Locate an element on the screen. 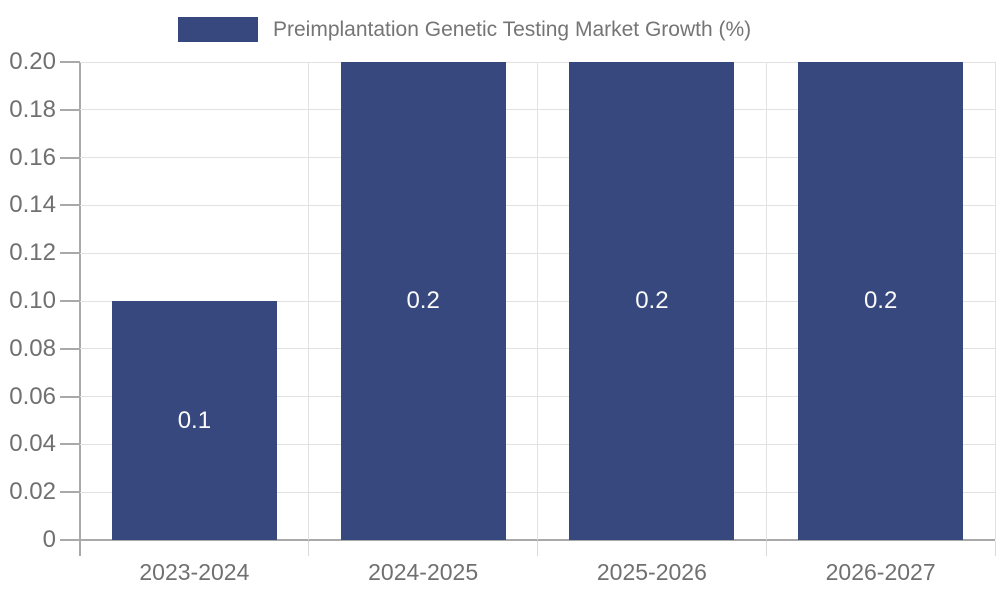 The width and height of the screenshot is (1000, 600). y-tick-label: 0.18 is located at coordinates (32, 109).